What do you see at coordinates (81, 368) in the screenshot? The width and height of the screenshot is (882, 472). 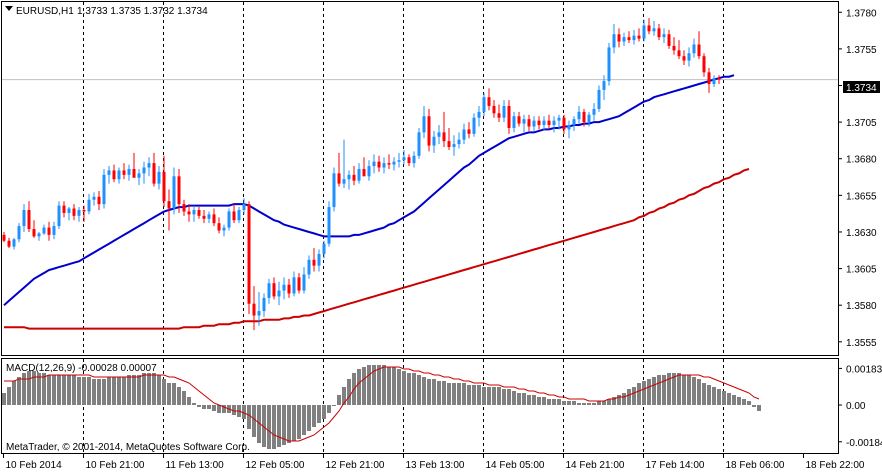 I see `macd-header: MACD(12,26,9) -0.00028 0.00007` at bounding box center [81, 368].